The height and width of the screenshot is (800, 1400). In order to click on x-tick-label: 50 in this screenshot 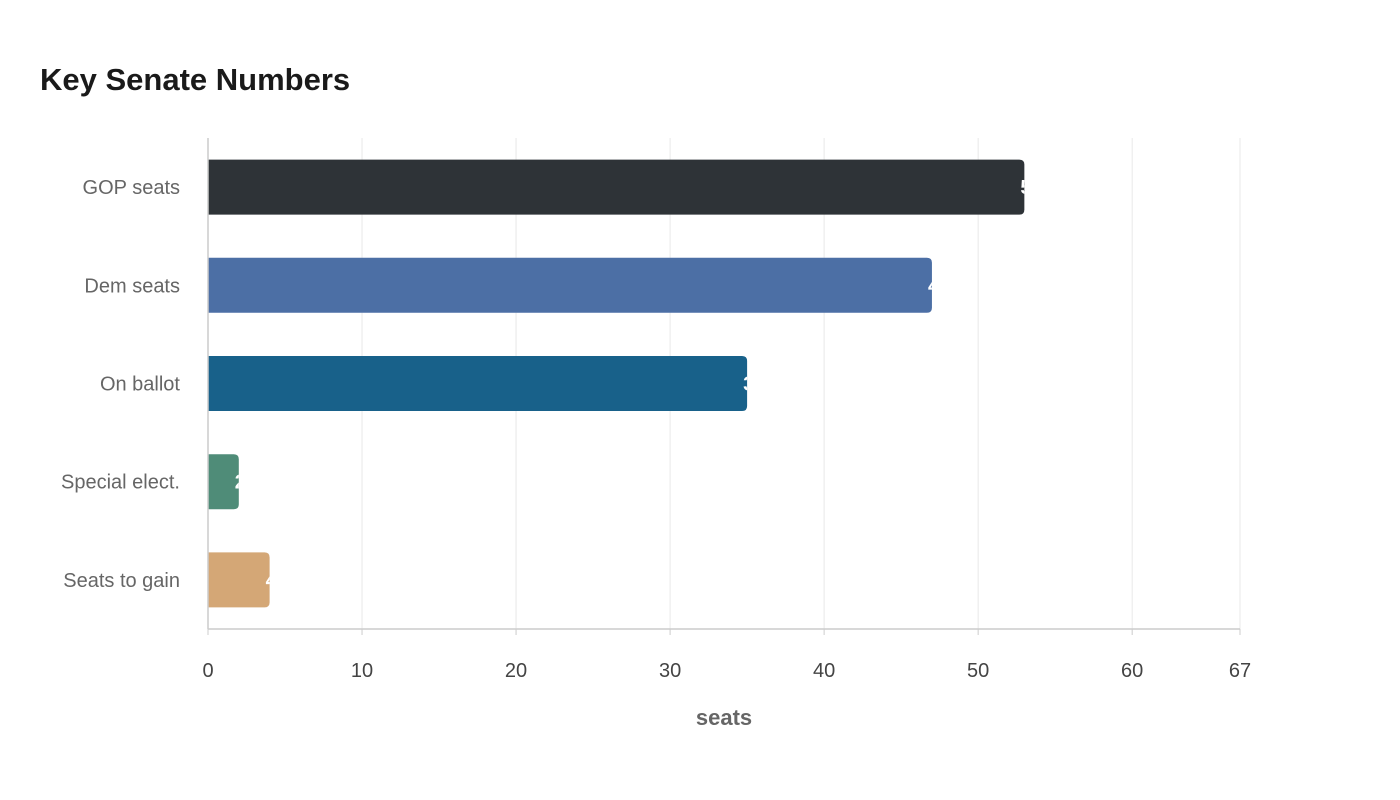, I will do `click(978, 671)`.